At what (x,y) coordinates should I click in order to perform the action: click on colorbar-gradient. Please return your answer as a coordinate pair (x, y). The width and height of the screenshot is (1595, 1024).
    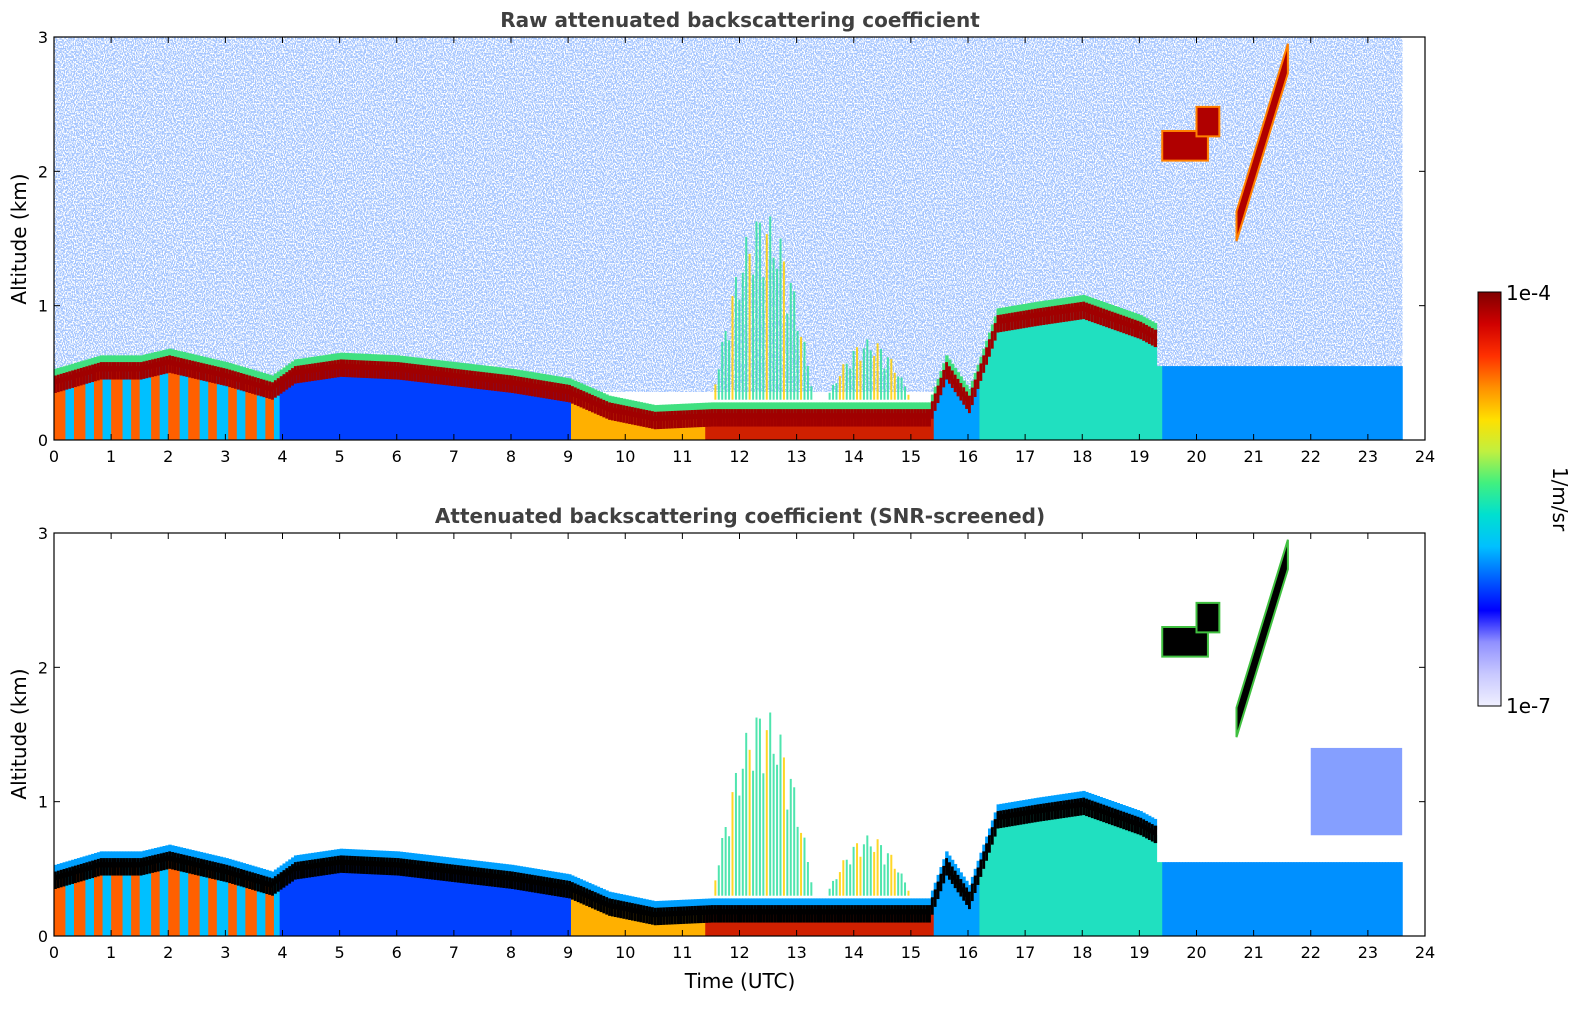
    Looking at the image, I should click on (1489, 499).